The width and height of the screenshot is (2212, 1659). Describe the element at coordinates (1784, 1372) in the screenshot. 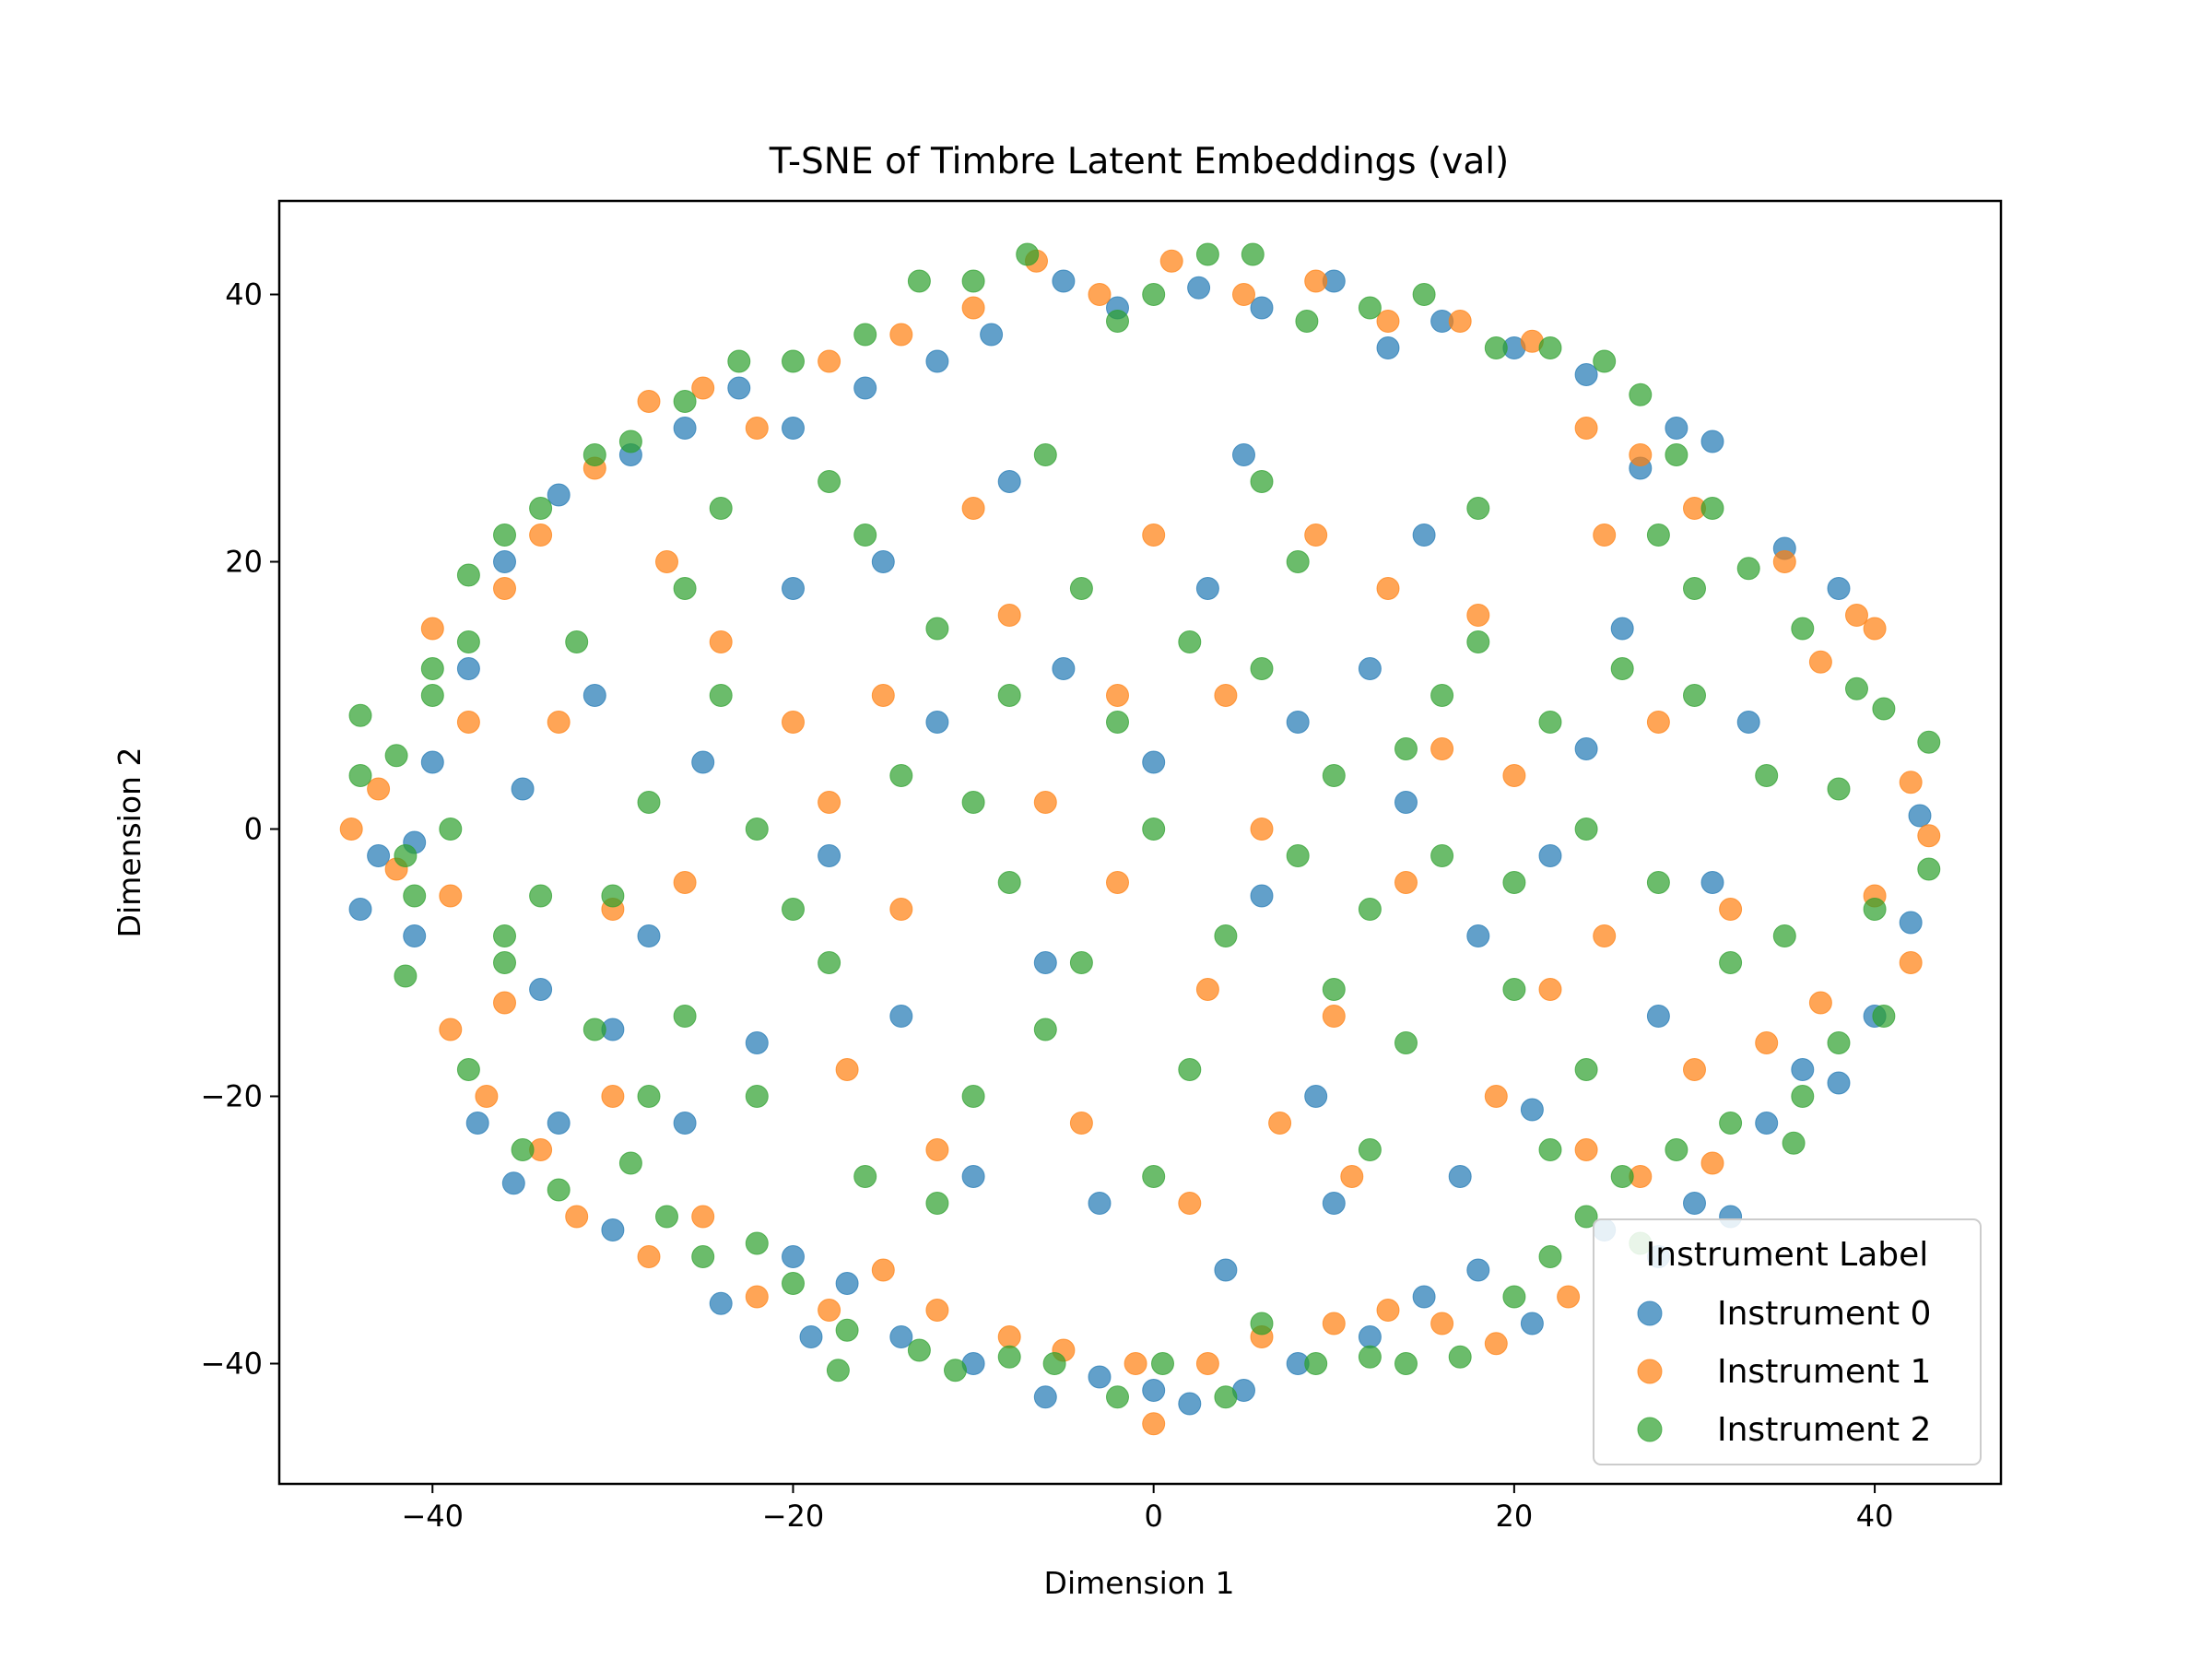

I see `legend-entries: Instrument 0 Instrument 1 Instrument 2` at that location.